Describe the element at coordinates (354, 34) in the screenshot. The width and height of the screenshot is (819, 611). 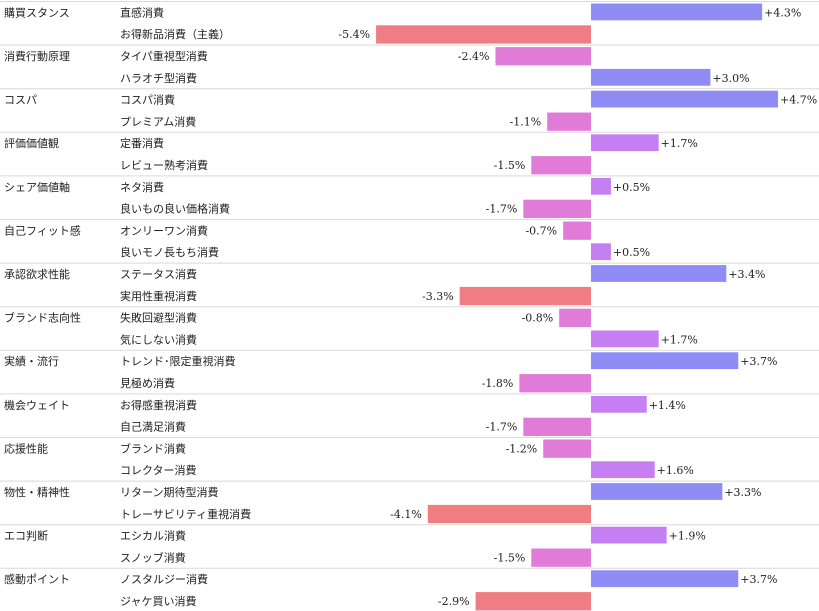
I see `value-label: -5.4%` at that location.